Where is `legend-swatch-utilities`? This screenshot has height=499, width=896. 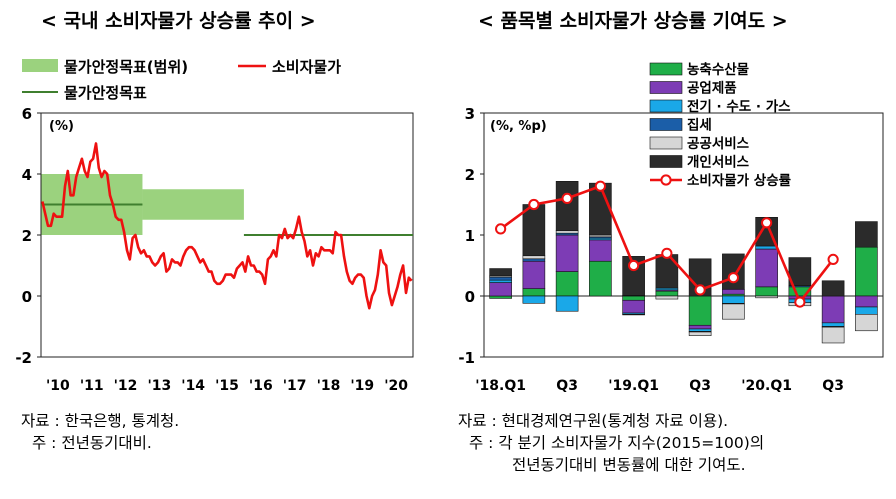 legend-swatch-utilities is located at coordinates (666, 106).